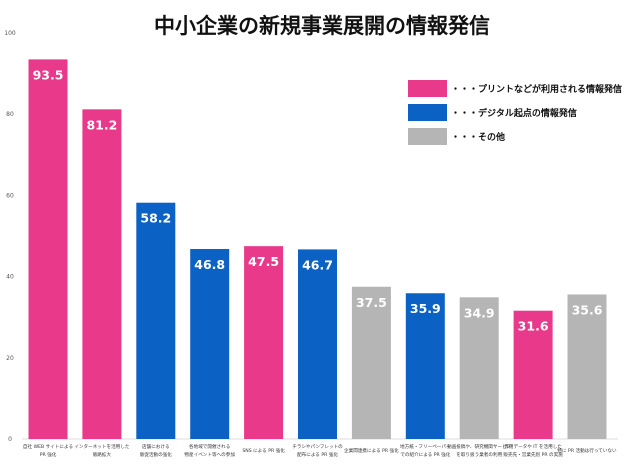  I want to click on data-label: 46.7, so click(317, 264).